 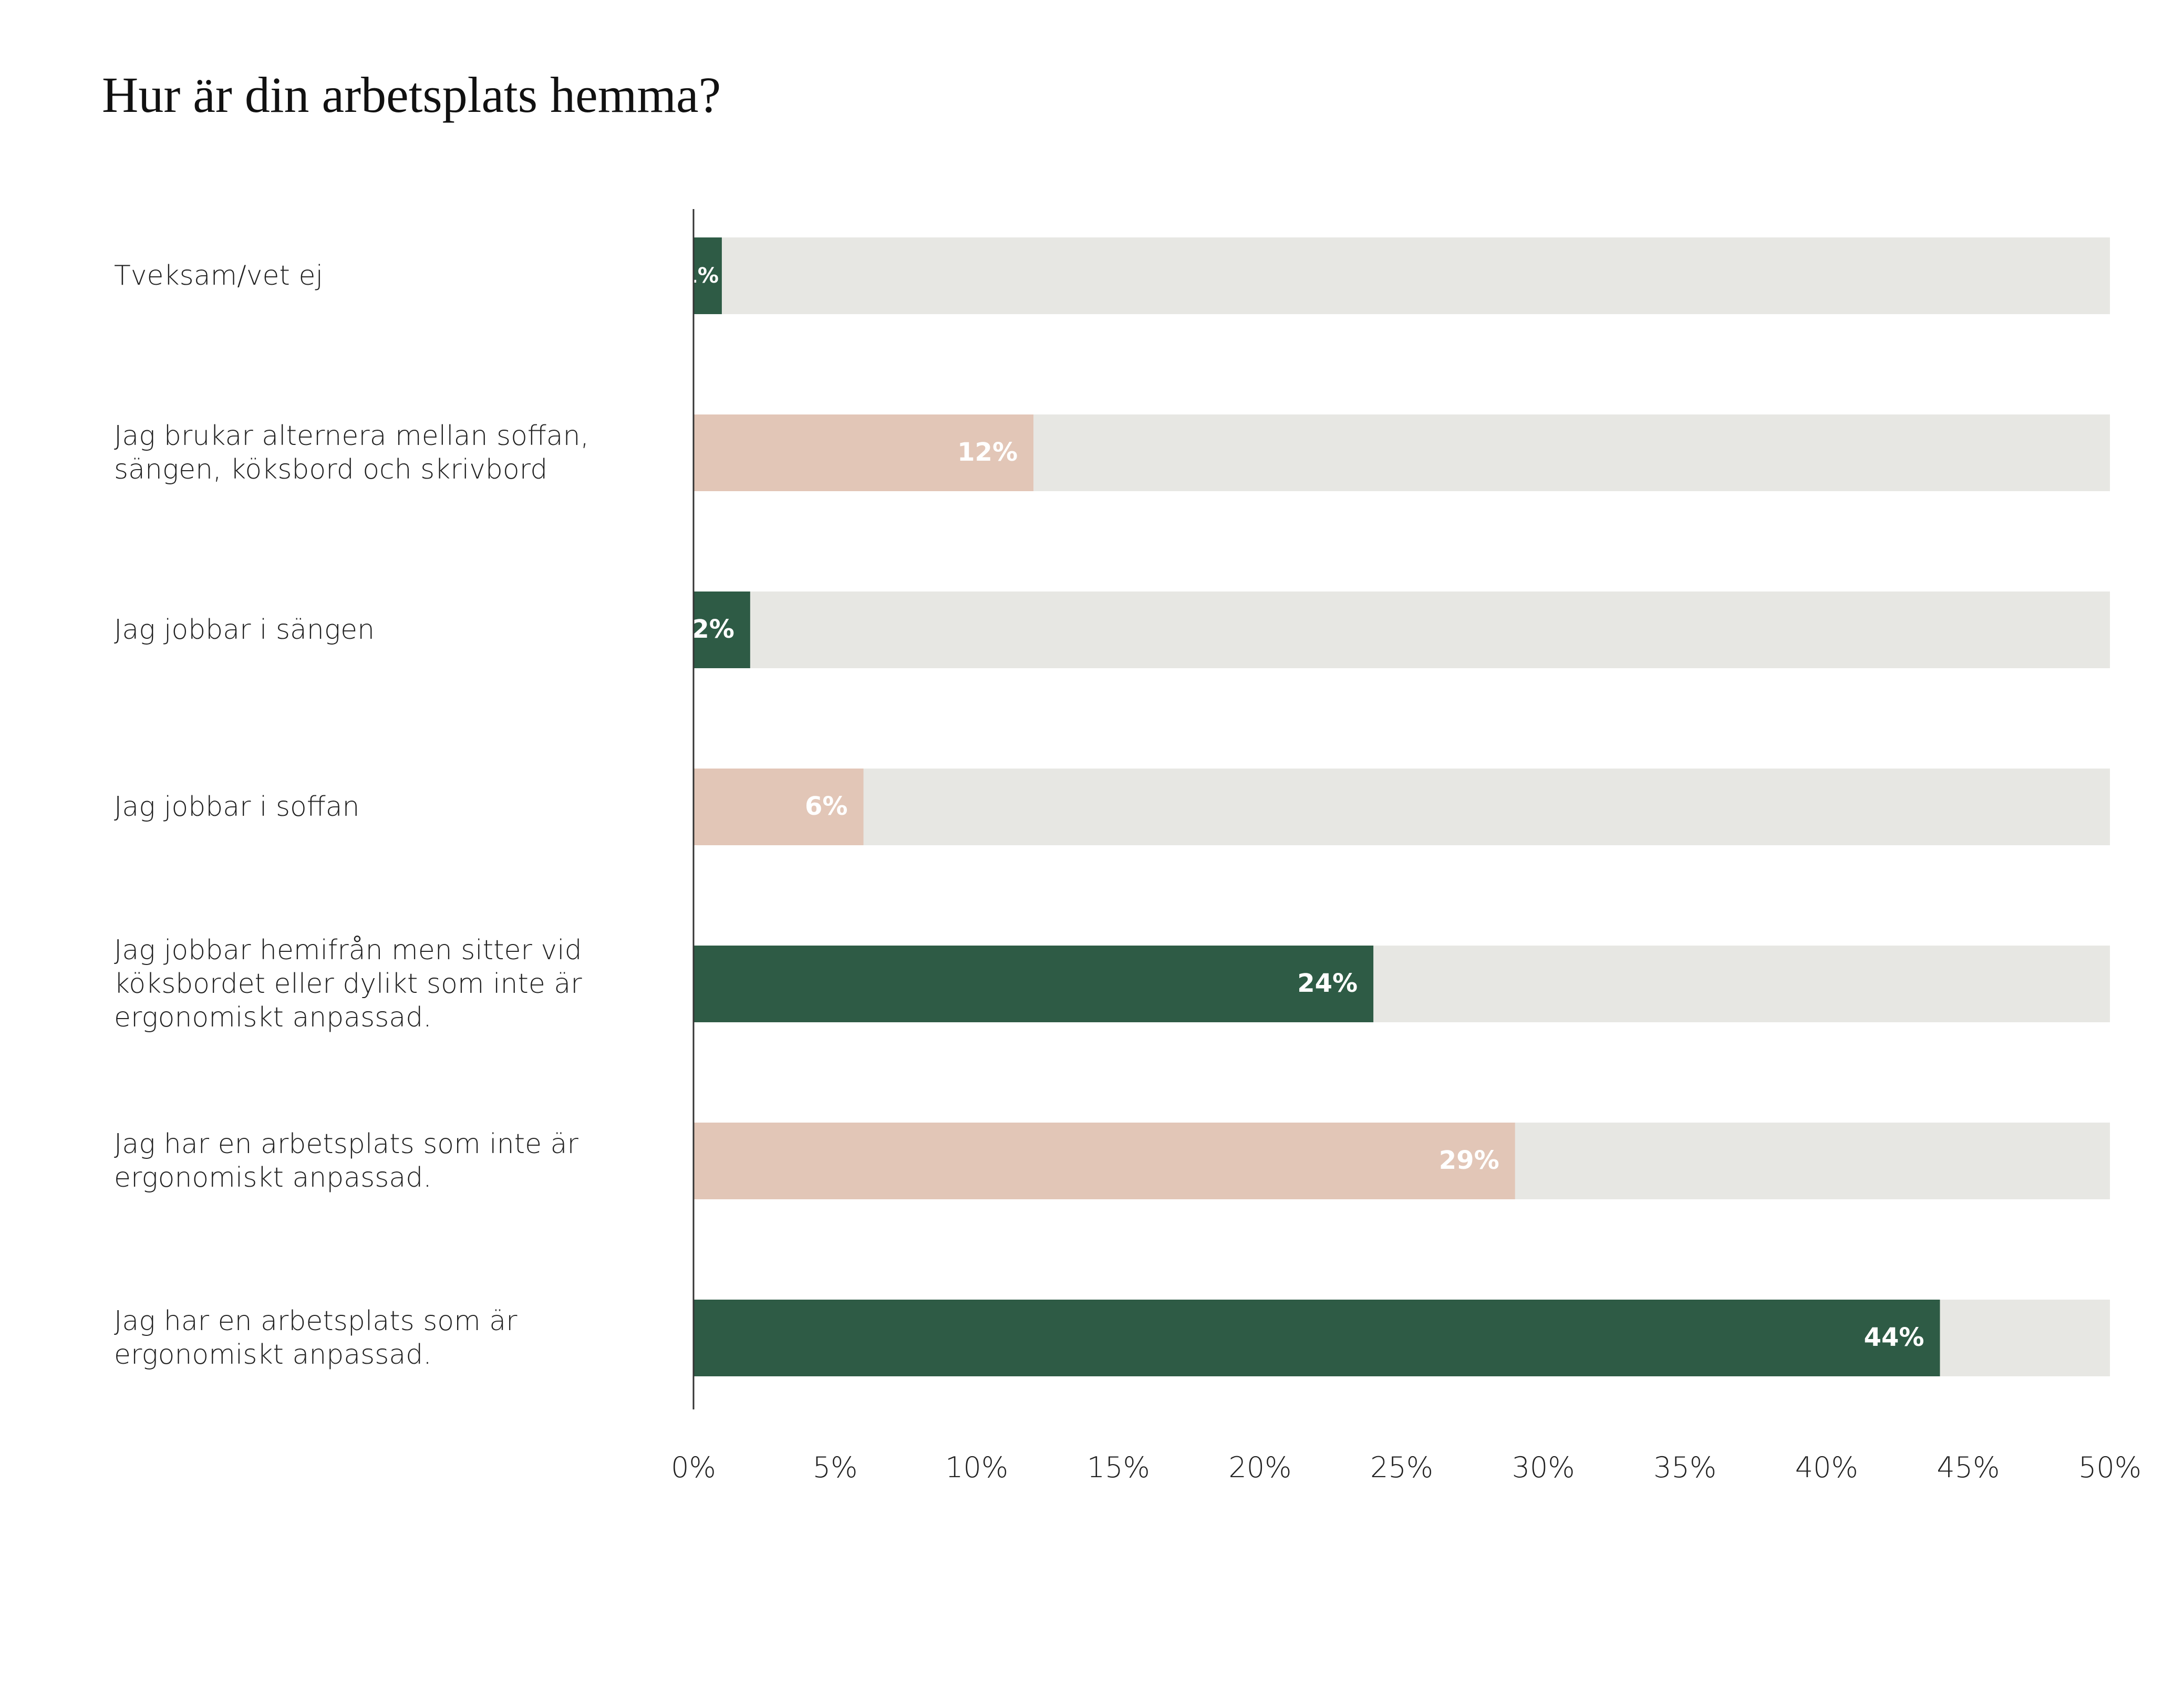 What do you see at coordinates (1684, 1467) in the screenshot?
I see `x-tick-label: 35%` at bounding box center [1684, 1467].